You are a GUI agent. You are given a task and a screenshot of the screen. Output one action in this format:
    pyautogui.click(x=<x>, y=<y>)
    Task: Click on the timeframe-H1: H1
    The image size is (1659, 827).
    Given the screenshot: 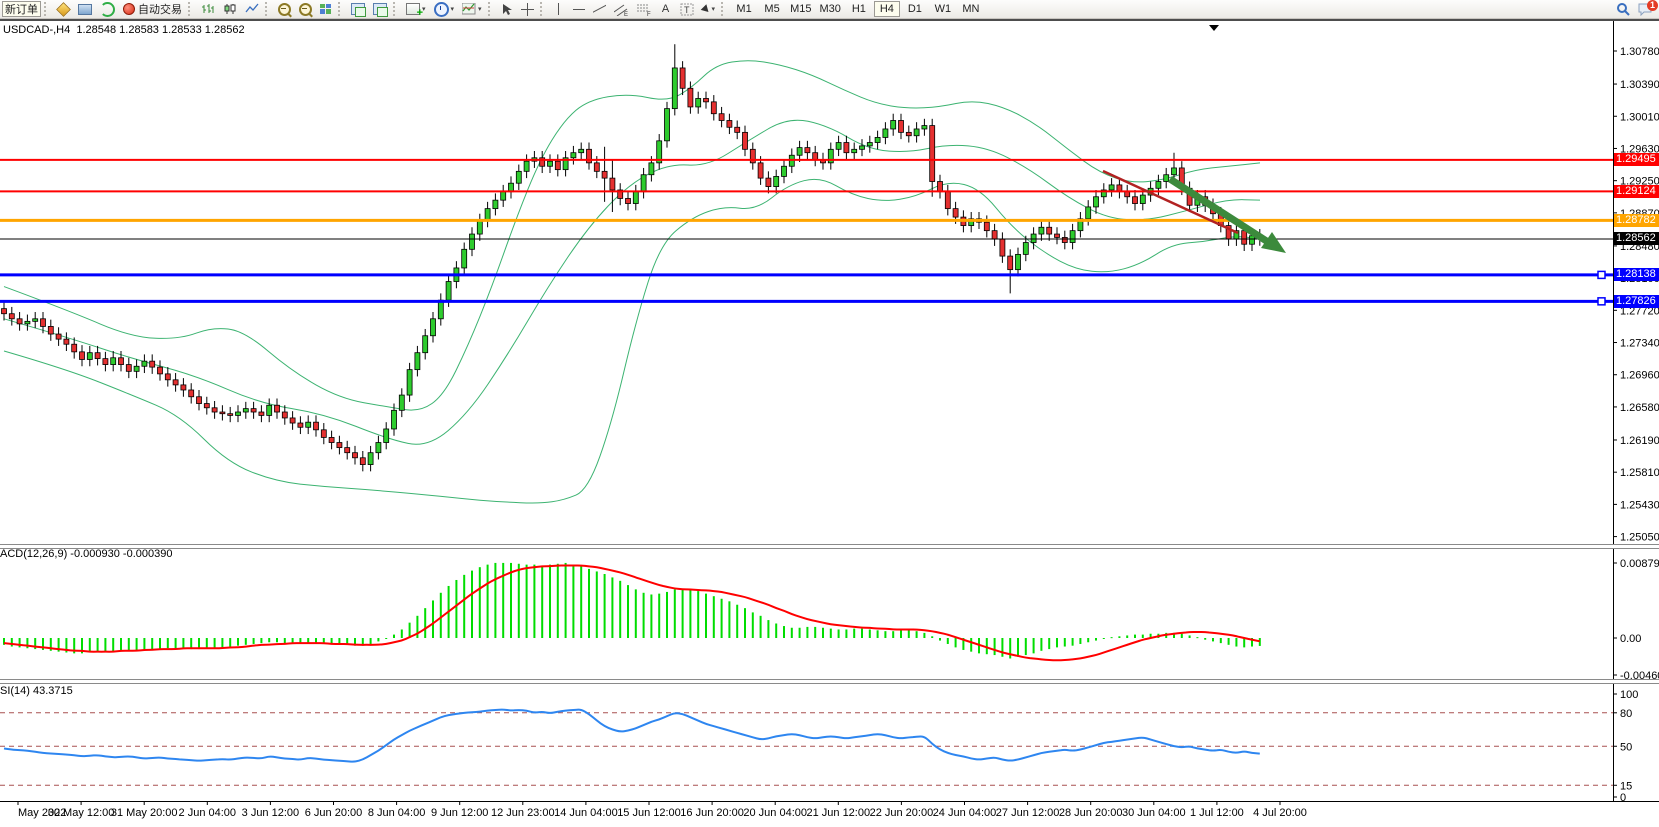 What is the action you would take?
    pyautogui.click(x=859, y=9)
    